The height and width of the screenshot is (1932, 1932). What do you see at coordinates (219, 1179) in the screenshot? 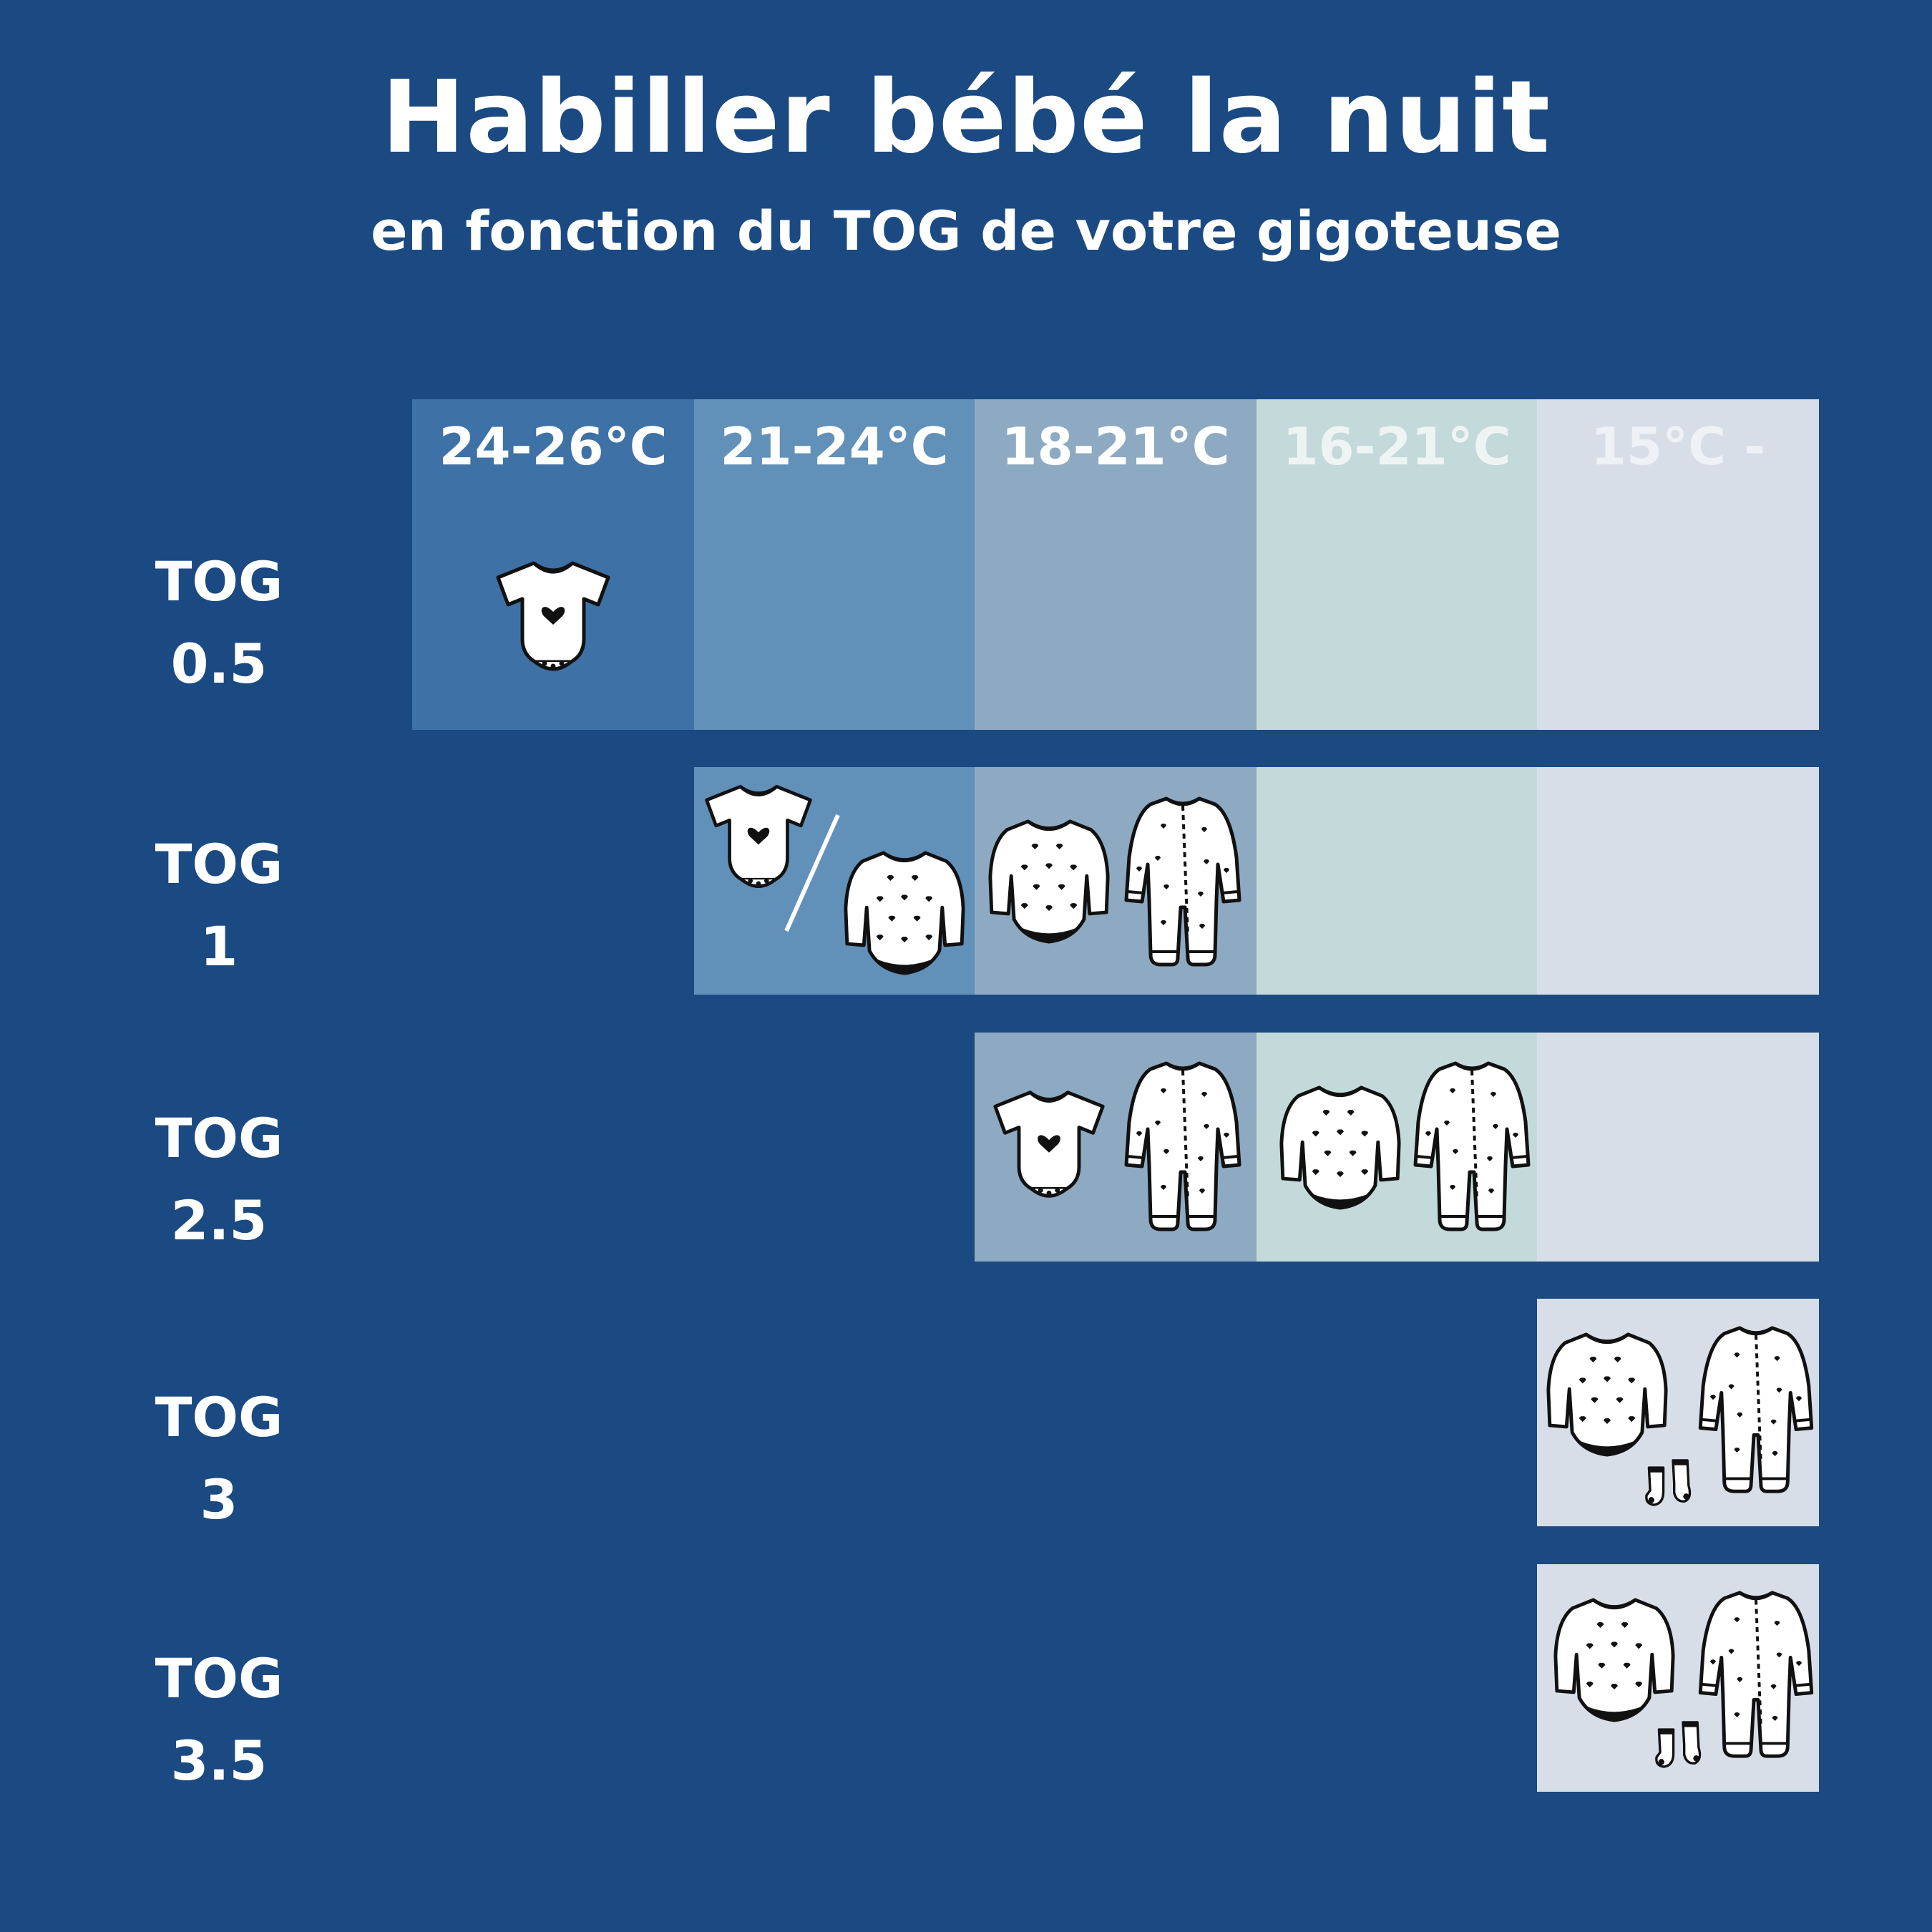
I see `row-label-tog-2-5: TOG 2.5` at bounding box center [219, 1179].